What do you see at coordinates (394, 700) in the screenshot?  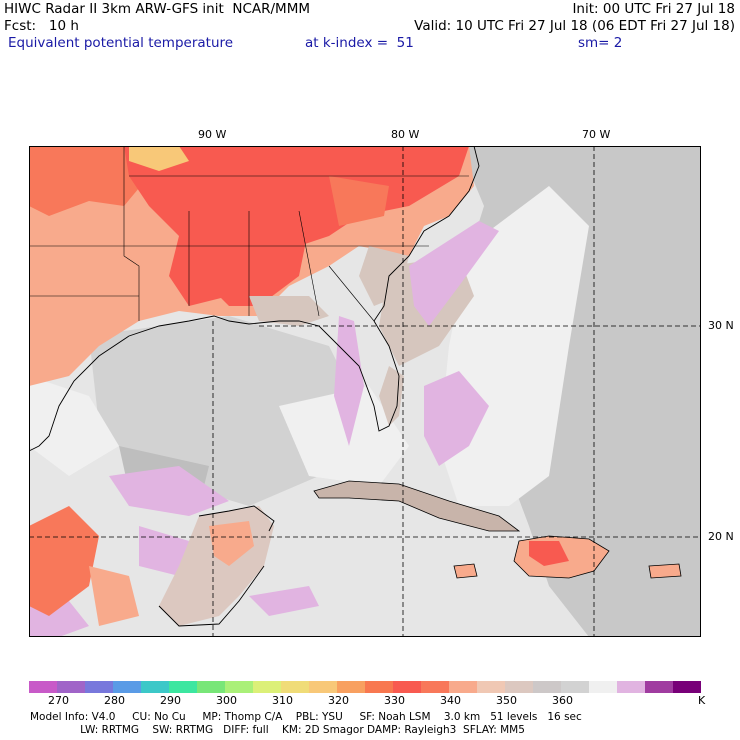 I see `colorbar-label: 330` at bounding box center [394, 700].